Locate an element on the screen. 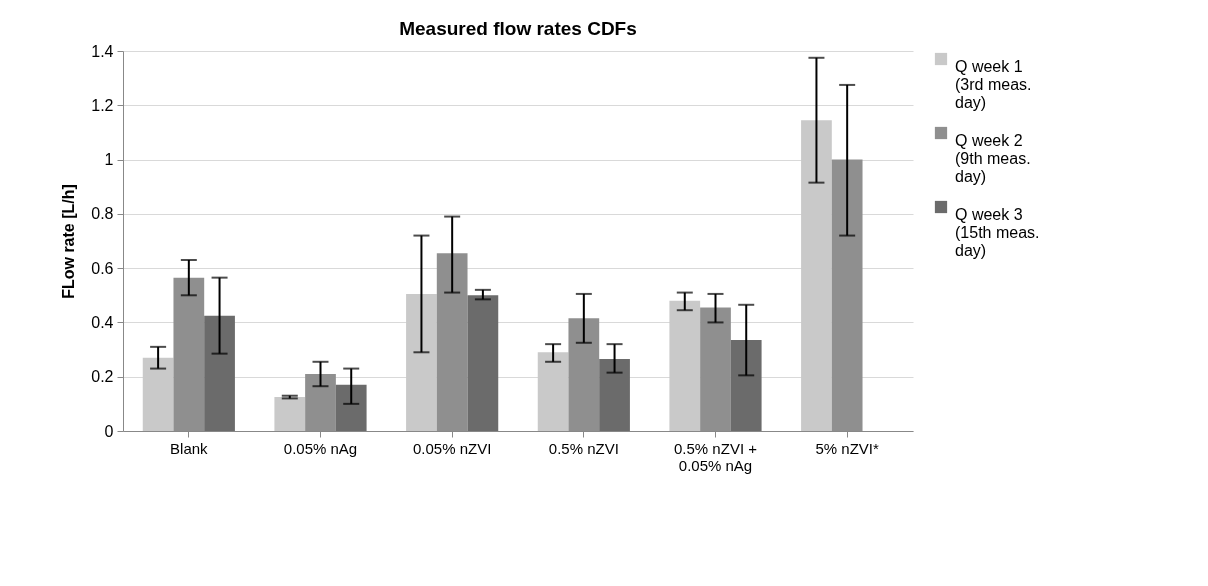 The height and width of the screenshot is (586, 1208). chart-title: Measured flow rates CDFs is located at coordinates (518, 28).